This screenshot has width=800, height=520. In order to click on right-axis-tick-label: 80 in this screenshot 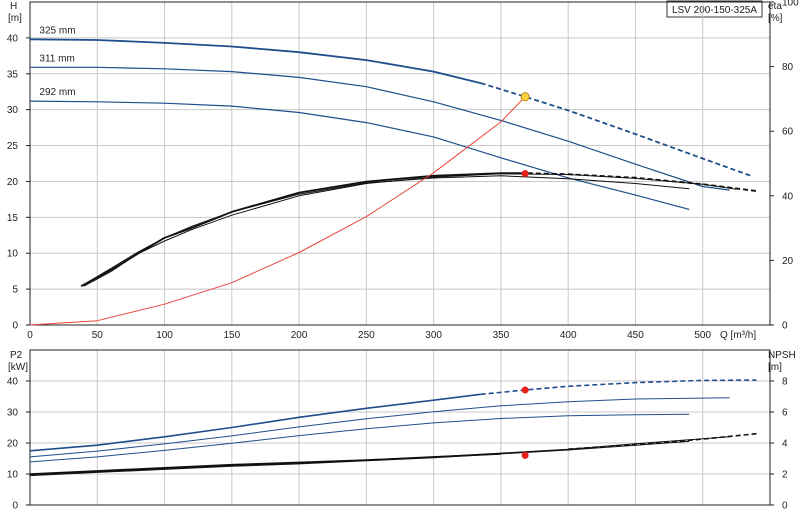, I will do `click(788, 67)`.